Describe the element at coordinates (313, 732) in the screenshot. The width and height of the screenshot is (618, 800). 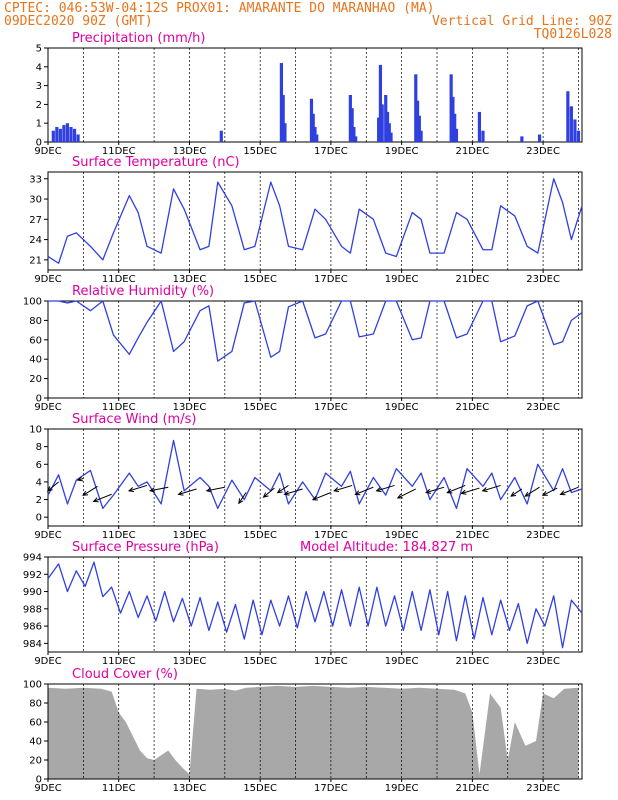
I see `cloud-cover-area` at that location.